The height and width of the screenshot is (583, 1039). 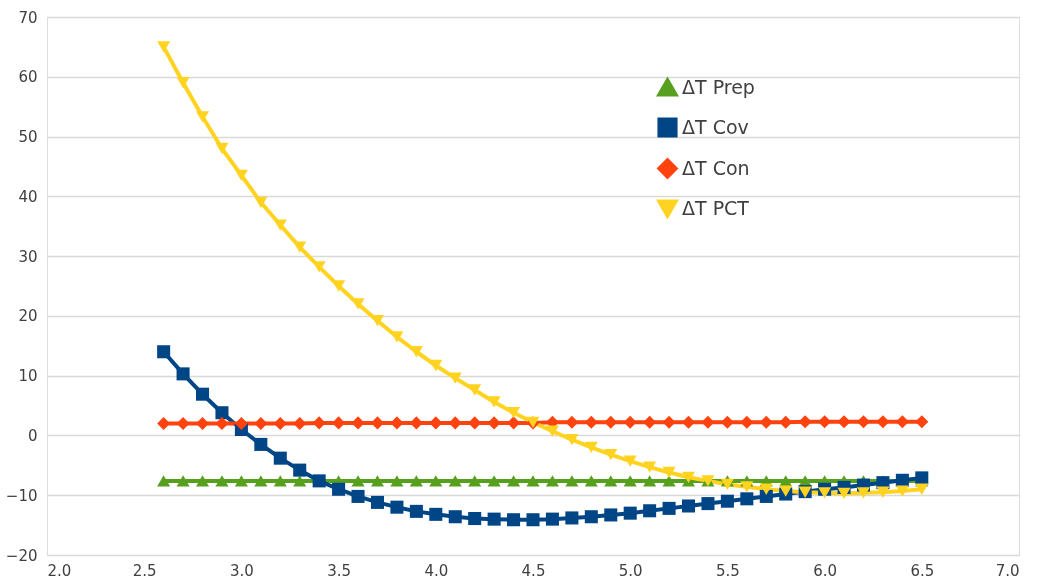 What do you see at coordinates (922, 570) in the screenshot?
I see `x-tick-label: 6.5` at bounding box center [922, 570].